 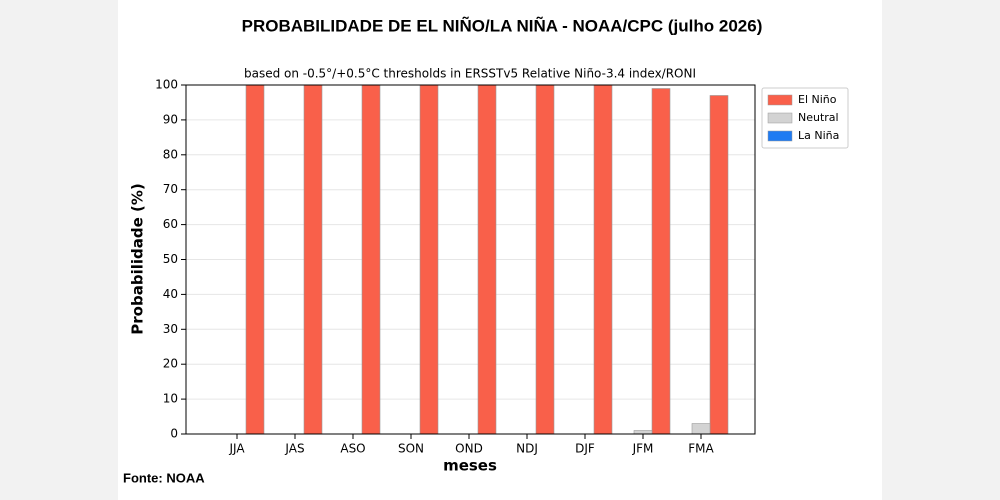 I want to click on y-tick-label: 30, so click(x=170, y=329).